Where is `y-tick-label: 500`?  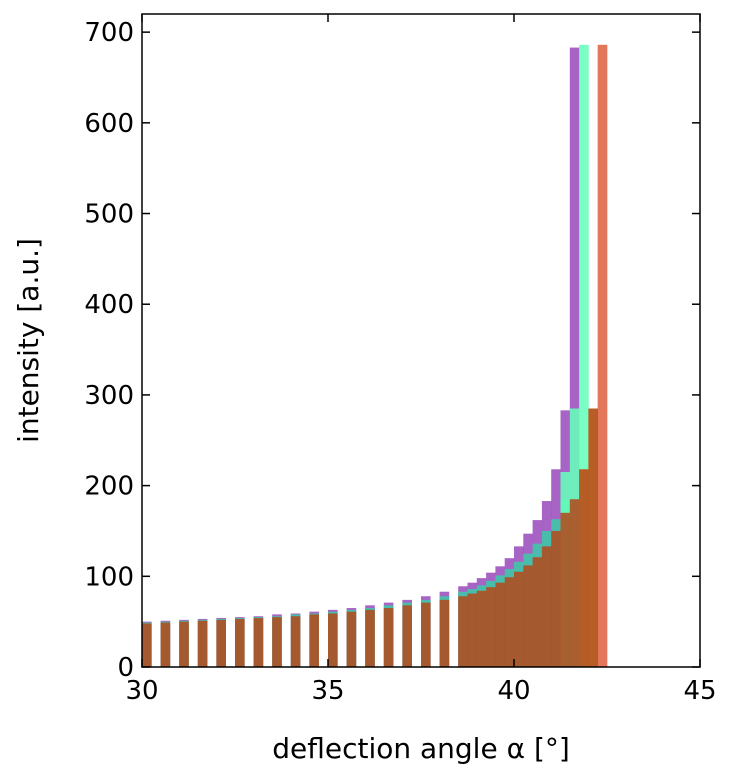
y-tick-label: 500 is located at coordinates (109, 215).